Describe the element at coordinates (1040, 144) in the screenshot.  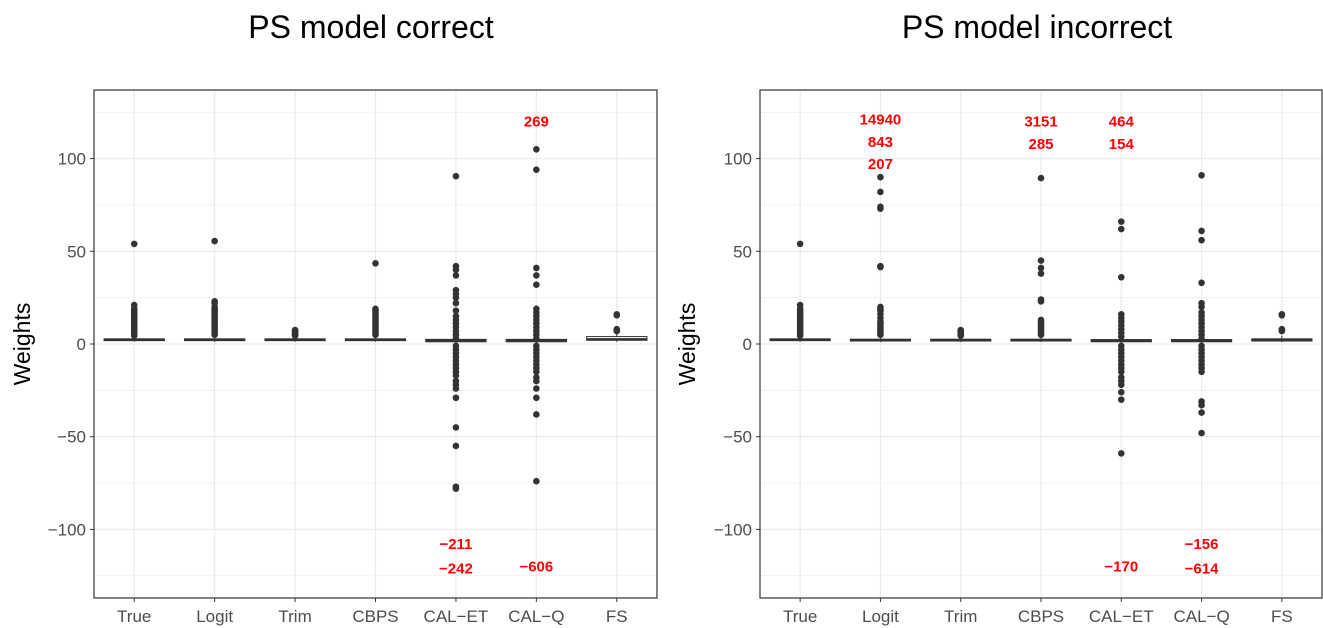
I see `annotation-label: 285` at that location.